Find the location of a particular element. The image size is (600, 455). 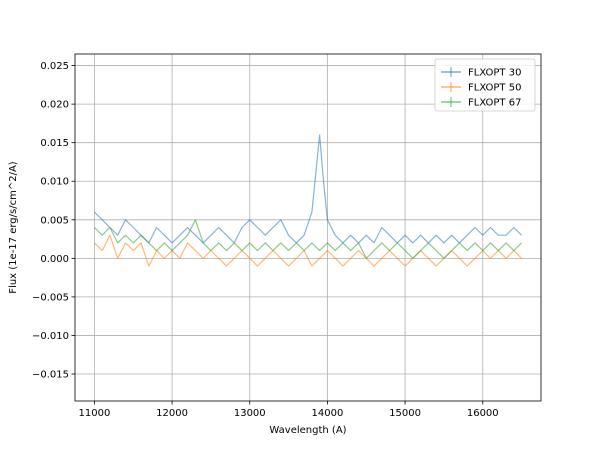

x-tick-label: 15000 is located at coordinates (405, 413).